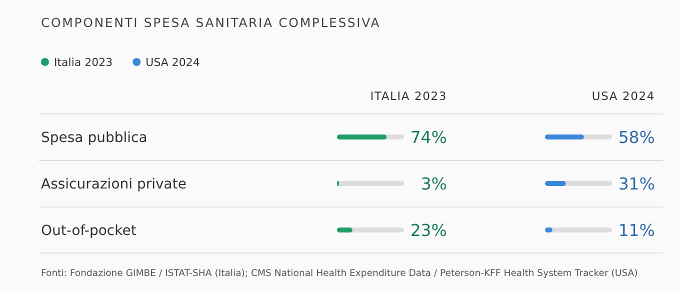  I want to click on legend-label: USA 2024, so click(173, 62).